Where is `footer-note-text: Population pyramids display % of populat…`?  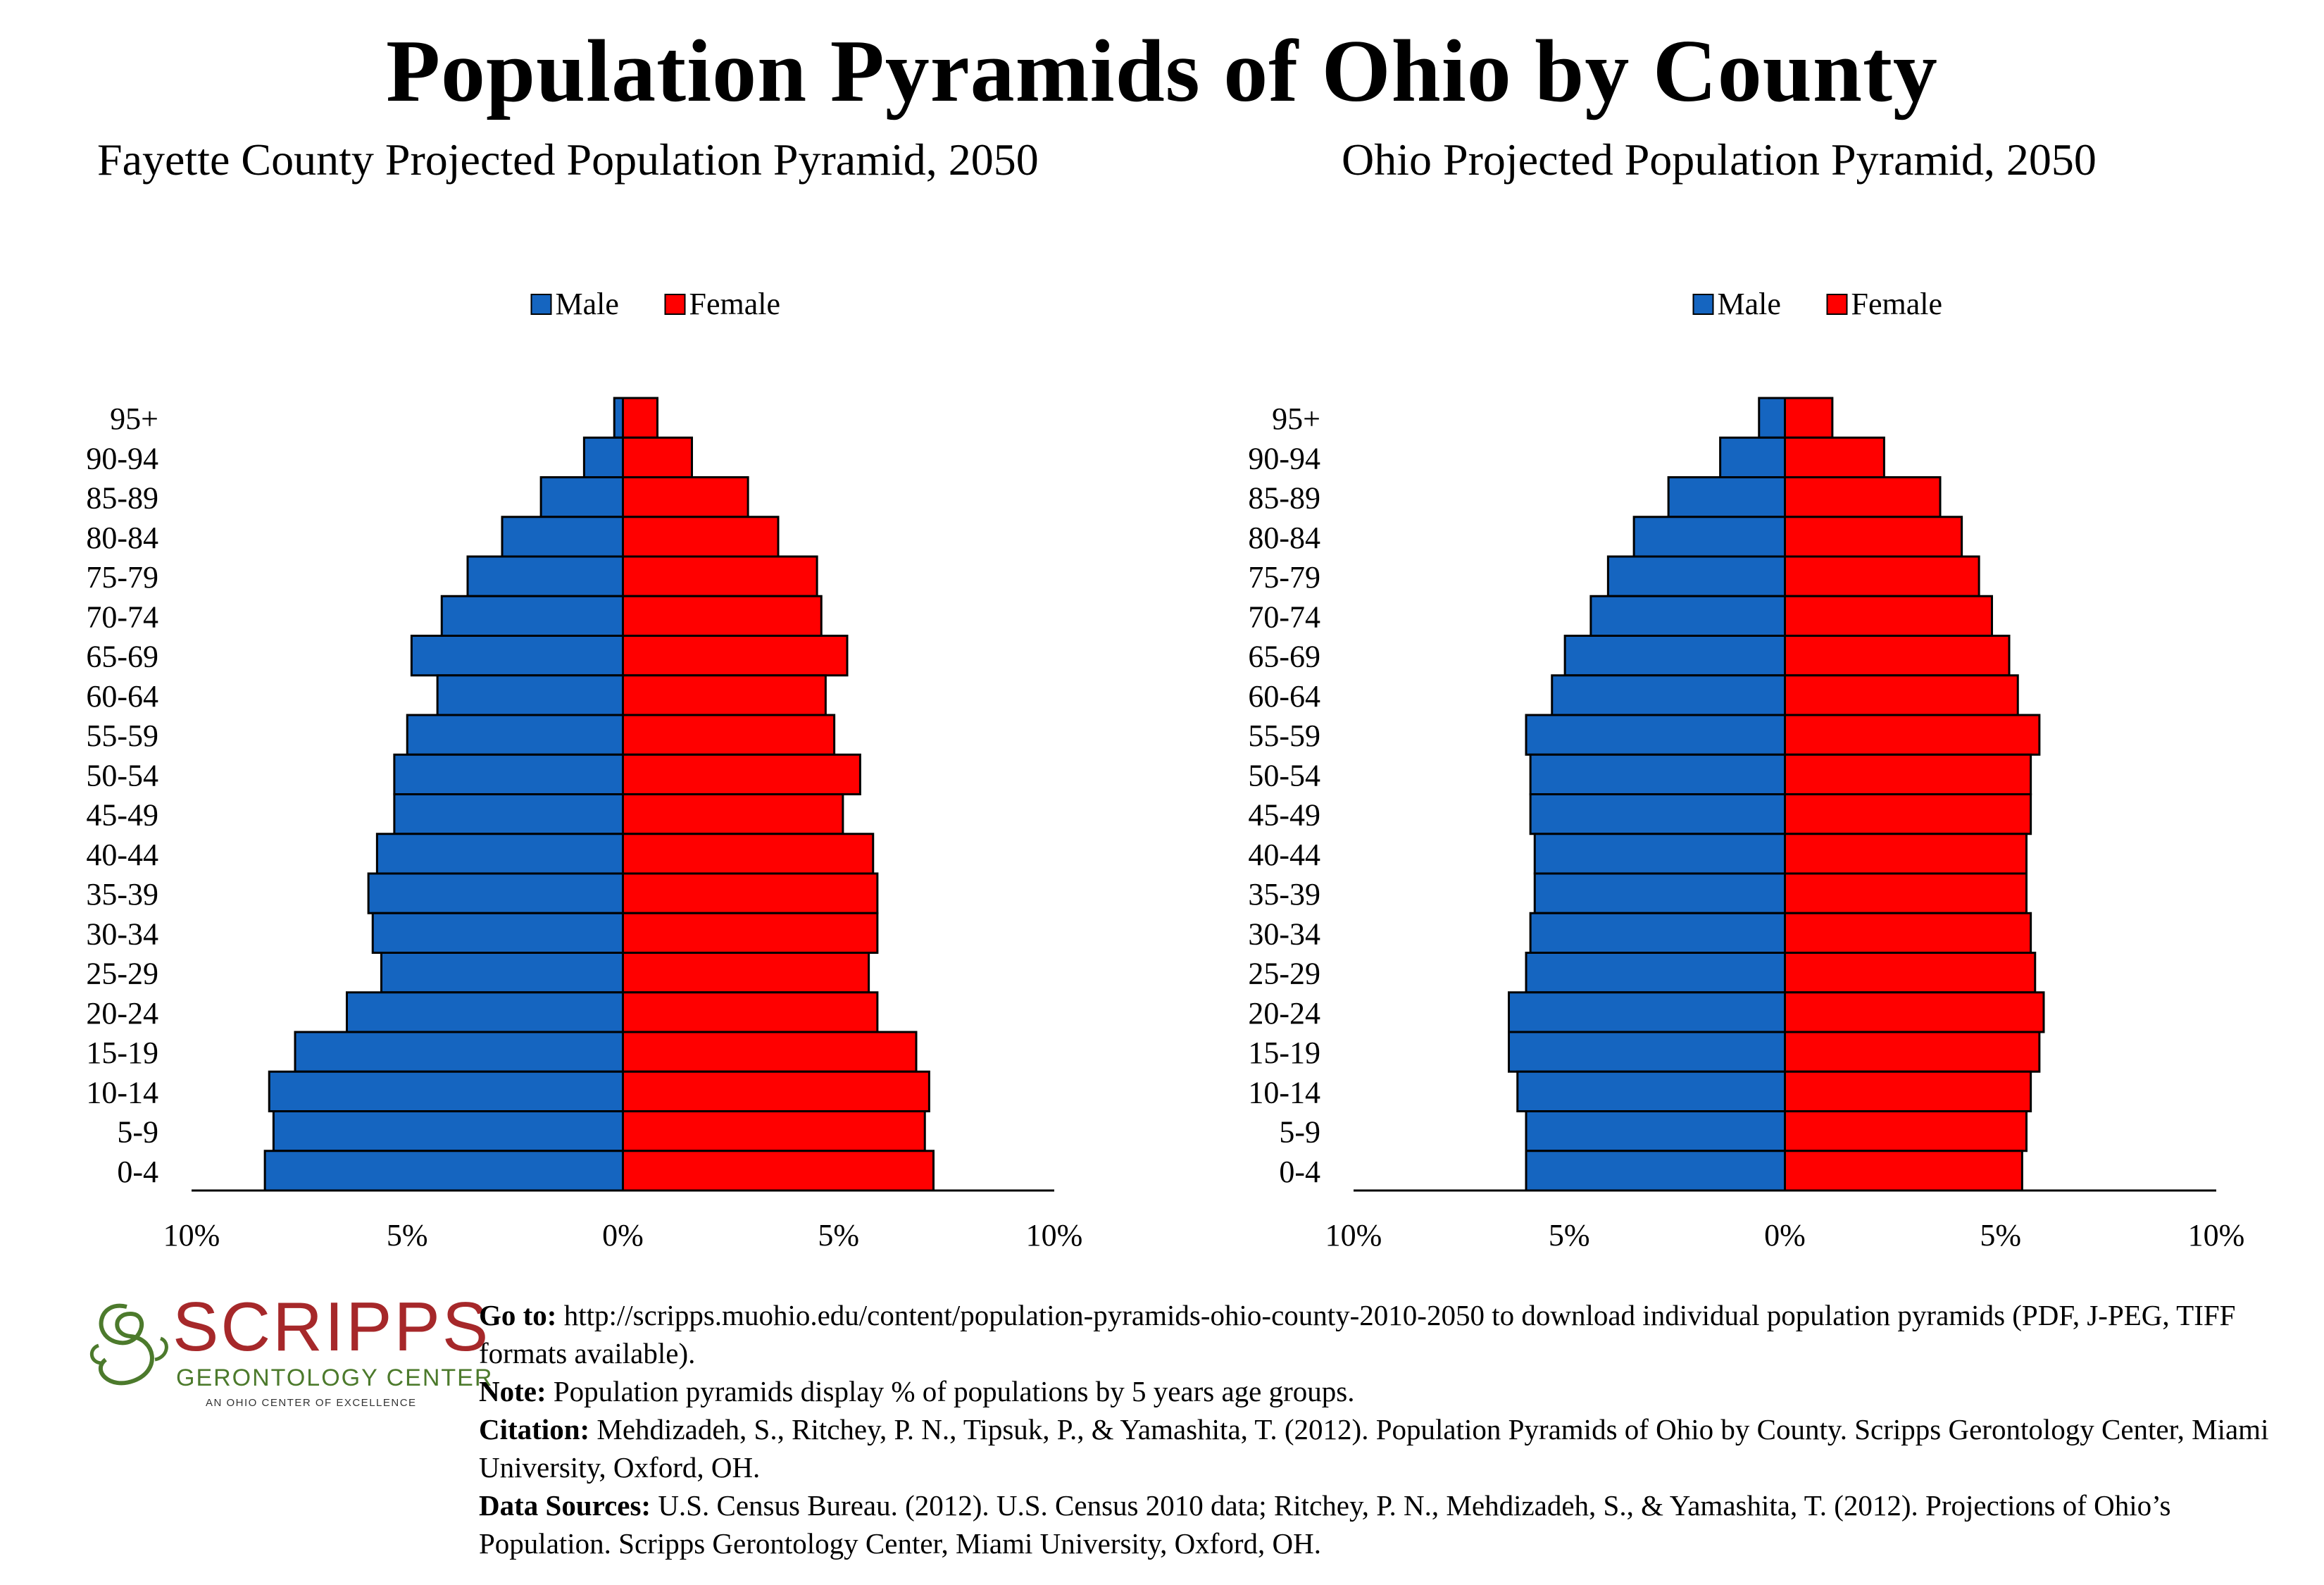 footer-note-text: Population pyramids display % of populat… is located at coordinates (954, 1391).